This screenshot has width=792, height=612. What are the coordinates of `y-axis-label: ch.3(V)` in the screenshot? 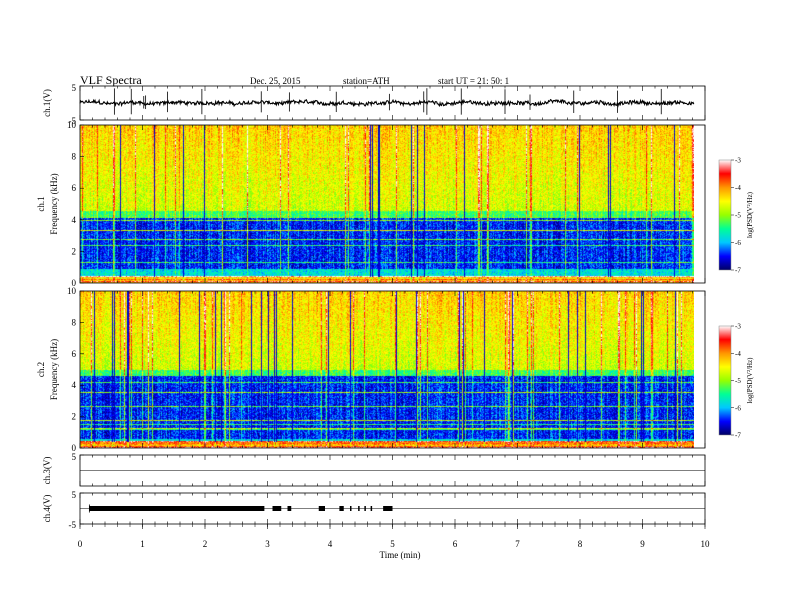 It's located at (47, 471).